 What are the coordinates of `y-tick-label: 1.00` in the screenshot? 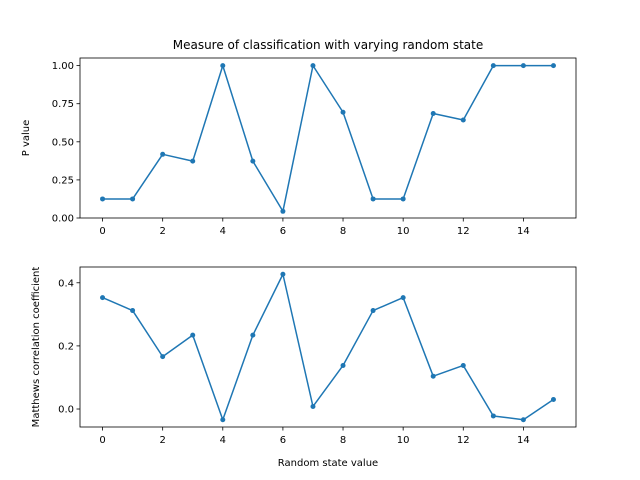 It's located at (63, 66).